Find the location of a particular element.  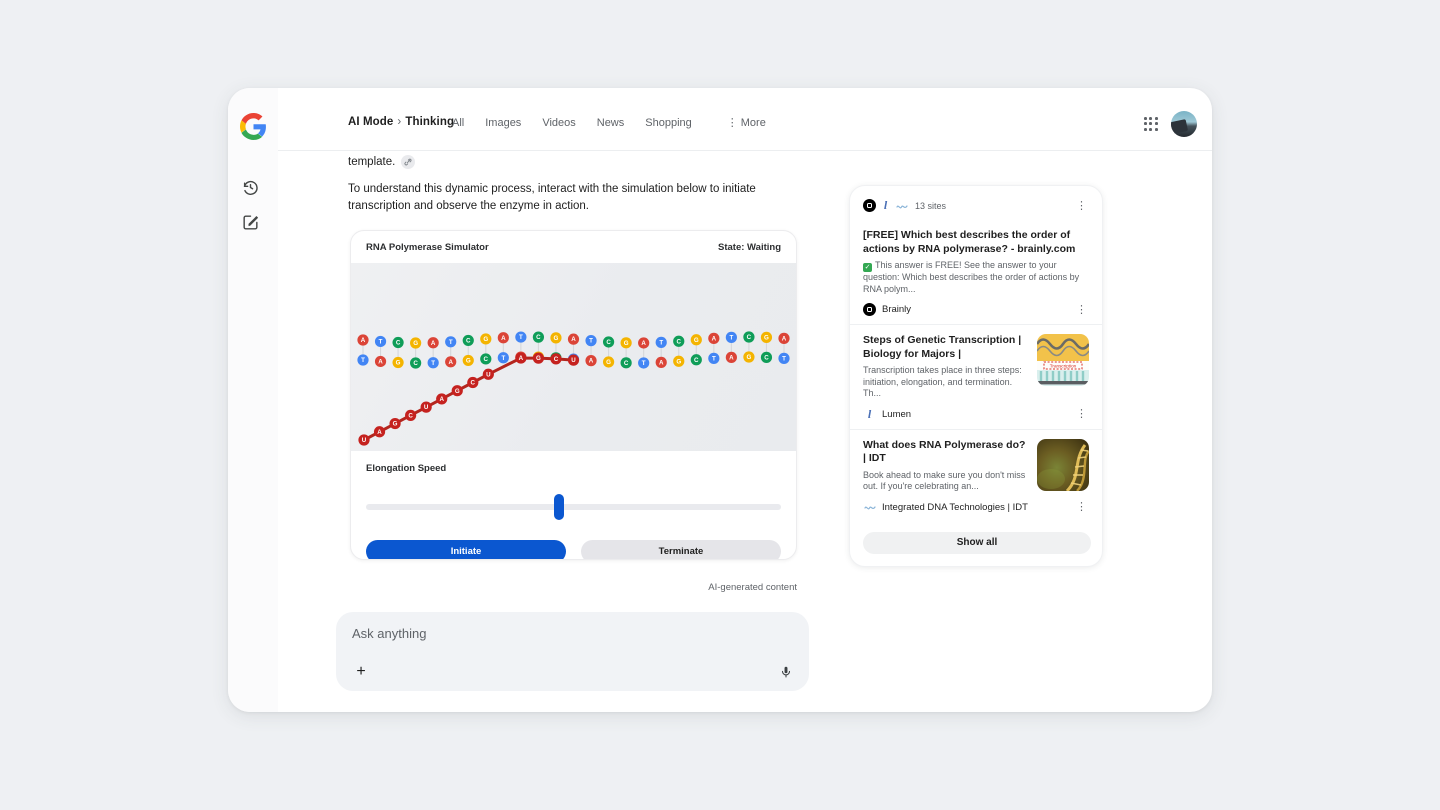

panel-menu-icon: ⋮ is located at coordinates (1081, 205).